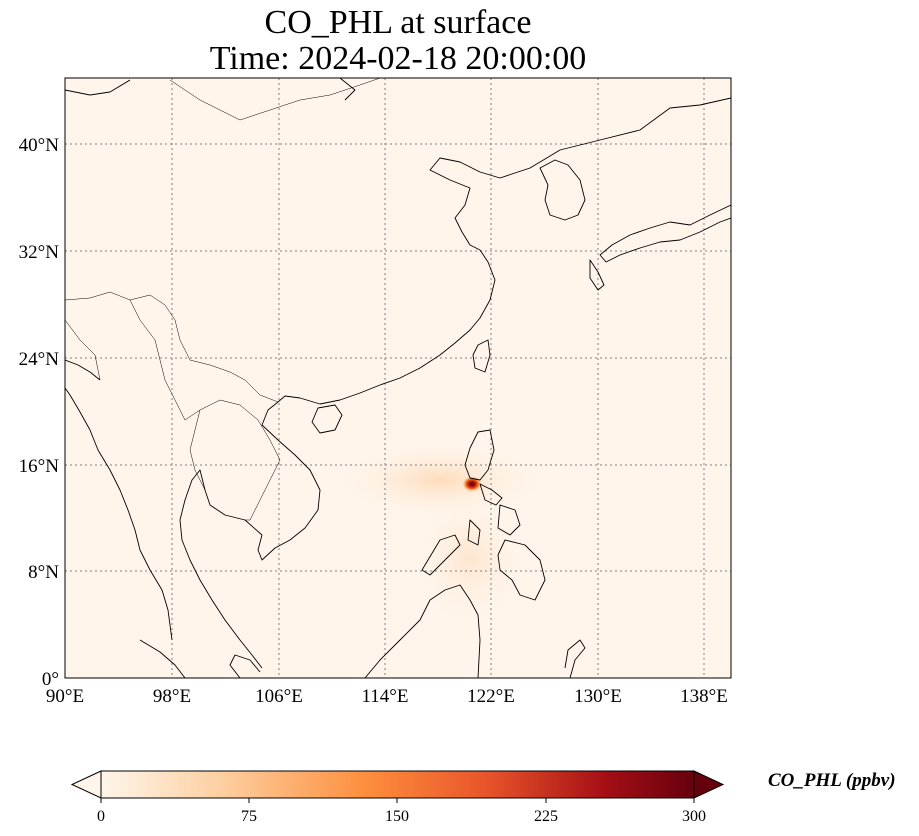 Image resolution: width=919 pixels, height=836 pixels. Describe the element at coordinates (704, 696) in the screenshot. I see `lon-tick-label: 138°E` at that location.